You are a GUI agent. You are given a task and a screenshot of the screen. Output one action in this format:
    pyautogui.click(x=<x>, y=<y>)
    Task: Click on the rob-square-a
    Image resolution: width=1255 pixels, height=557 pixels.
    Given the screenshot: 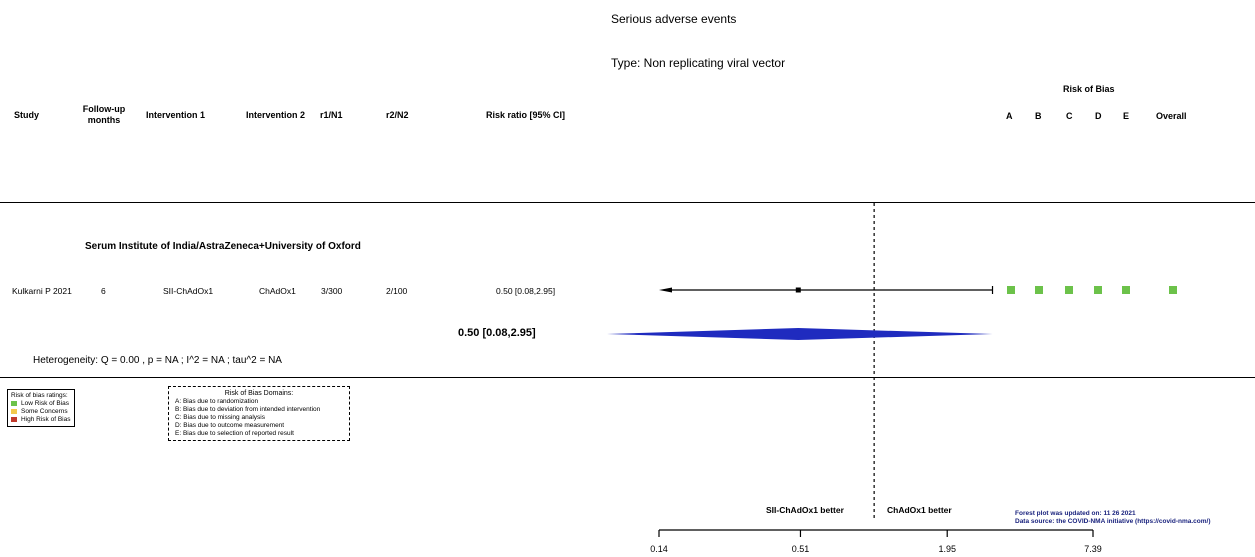 What is the action you would take?
    pyautogui.click(x=1011, y=290)
    